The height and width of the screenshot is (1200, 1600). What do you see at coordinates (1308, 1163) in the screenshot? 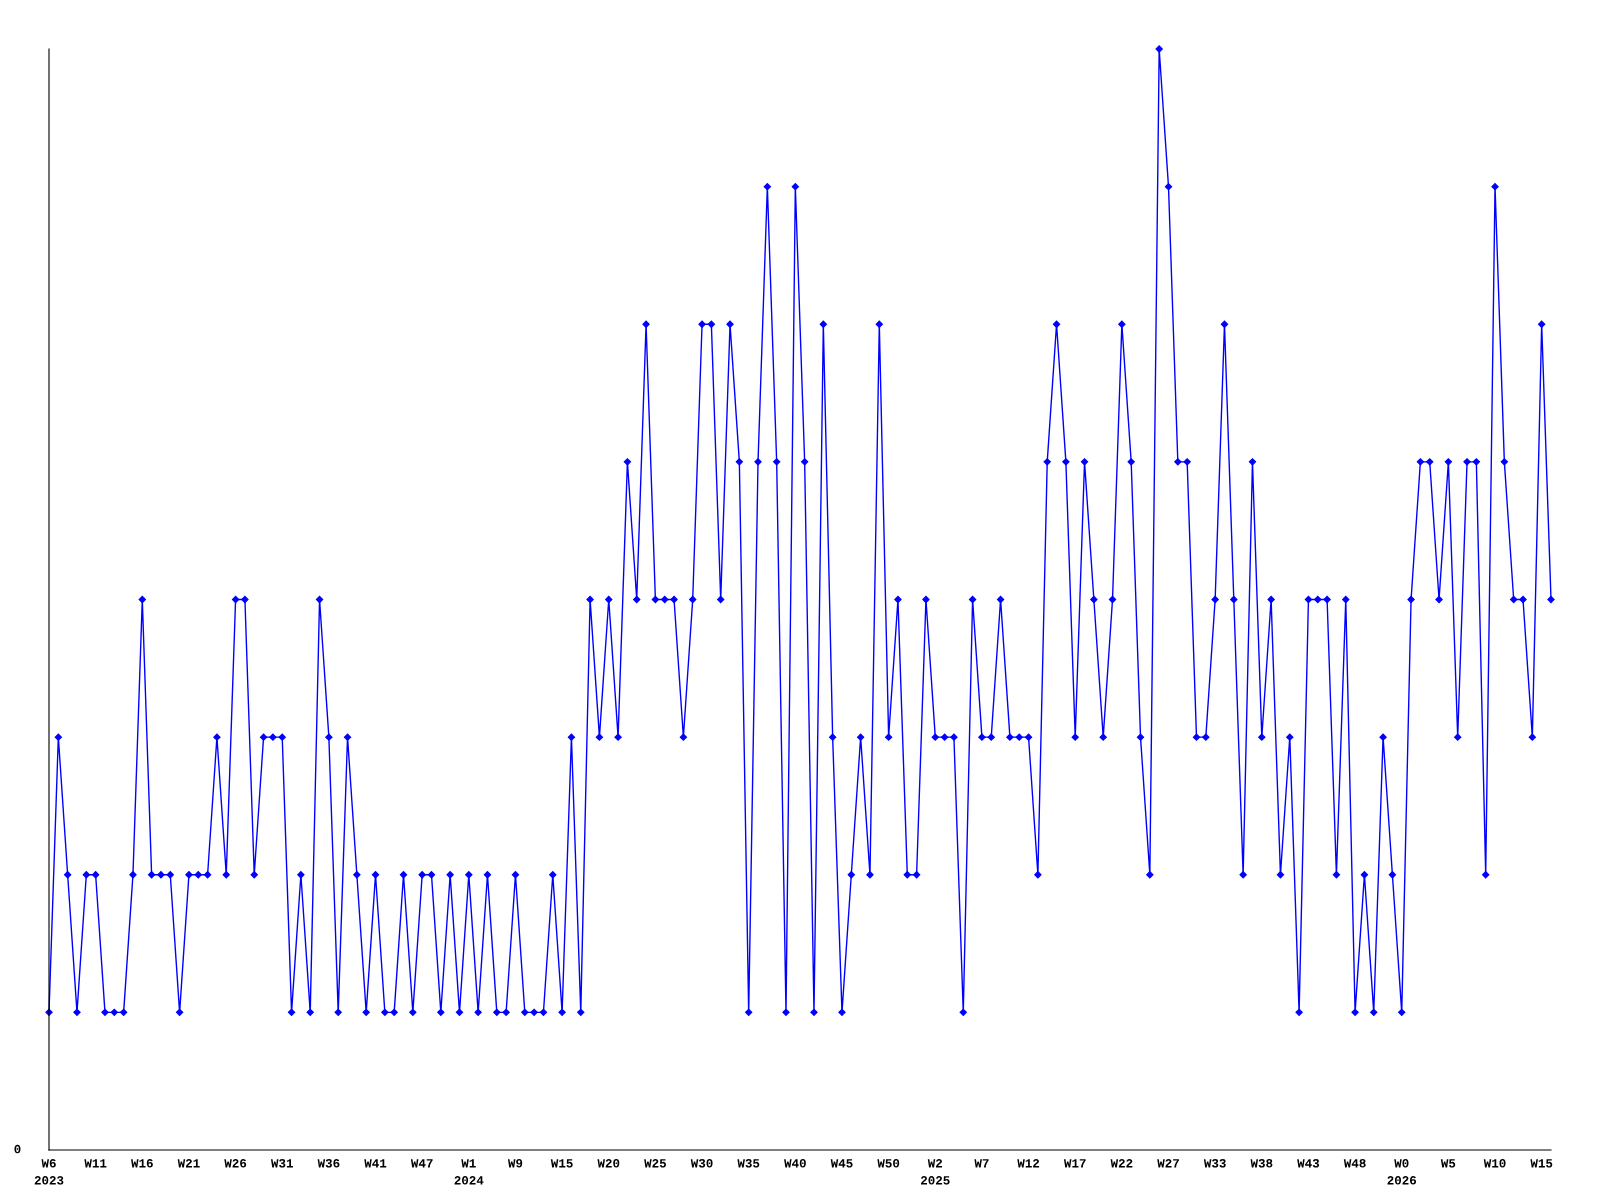
I see `x-tick-label: W43` at bounding box center [1308, 1163].